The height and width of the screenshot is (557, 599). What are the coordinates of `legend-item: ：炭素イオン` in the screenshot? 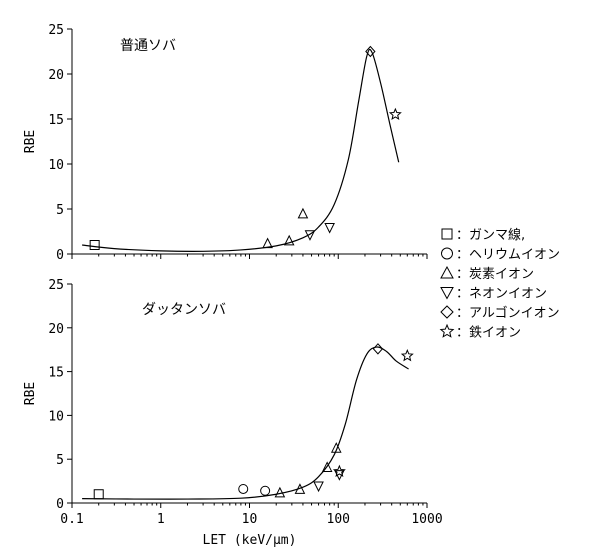 It's located at (487, 273).